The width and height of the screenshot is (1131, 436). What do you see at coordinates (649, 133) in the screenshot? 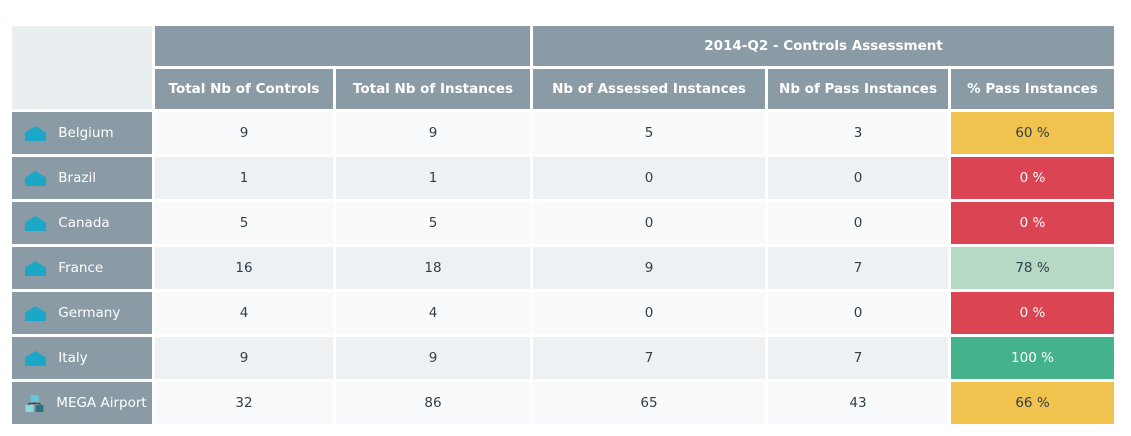
I see `cell-assessed-instances: 5` at bounding box center [649, 133].